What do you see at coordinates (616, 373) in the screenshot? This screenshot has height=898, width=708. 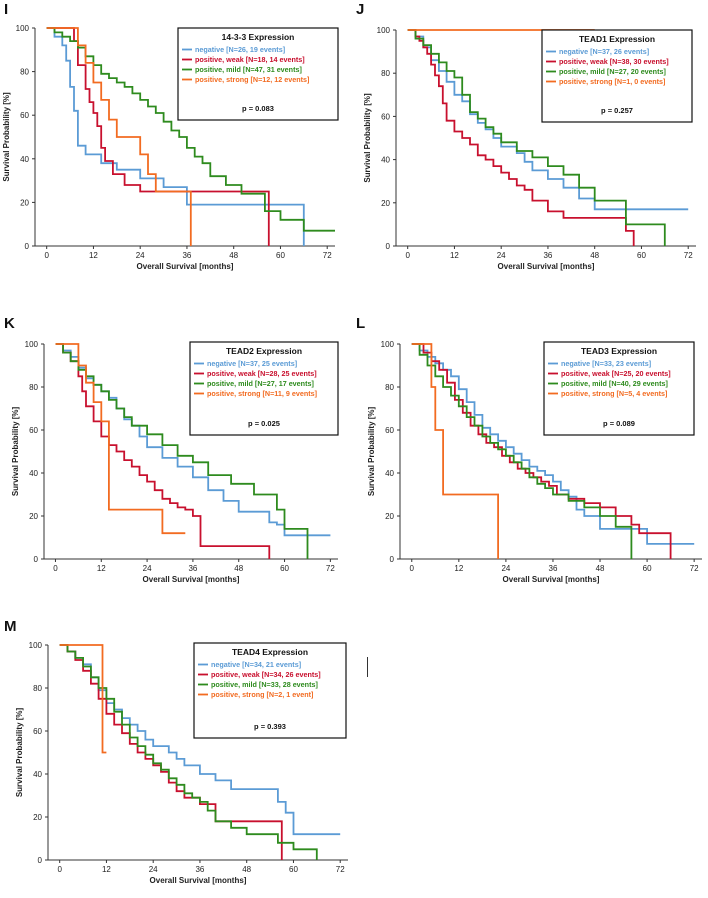 I see `legend-entry-weak: positive, weak [N=25, 20 events]` at bounding box center [616, 373].